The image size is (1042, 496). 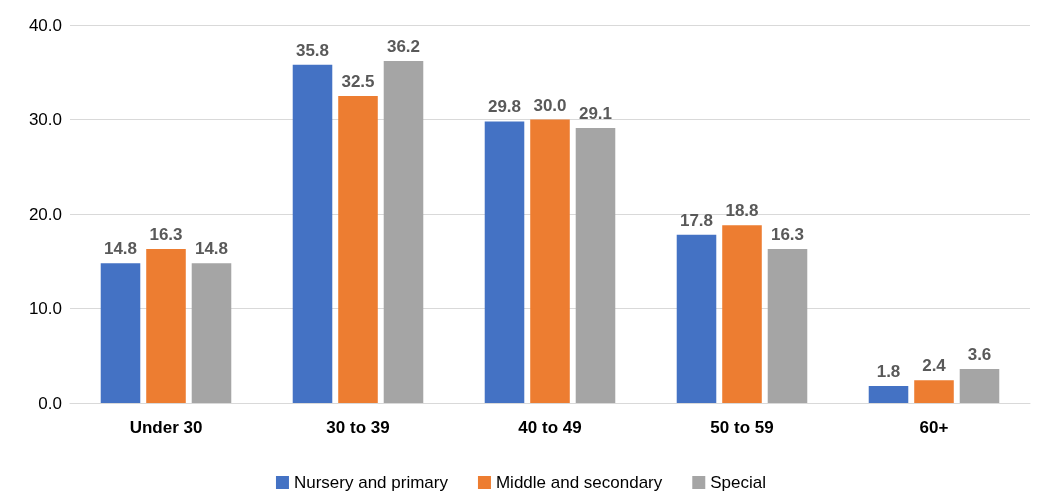 What do you see at coordinates (579, 482) in the screenshot?
I see `legend-label: Middle and secondary` at bounding box center [579, 482].